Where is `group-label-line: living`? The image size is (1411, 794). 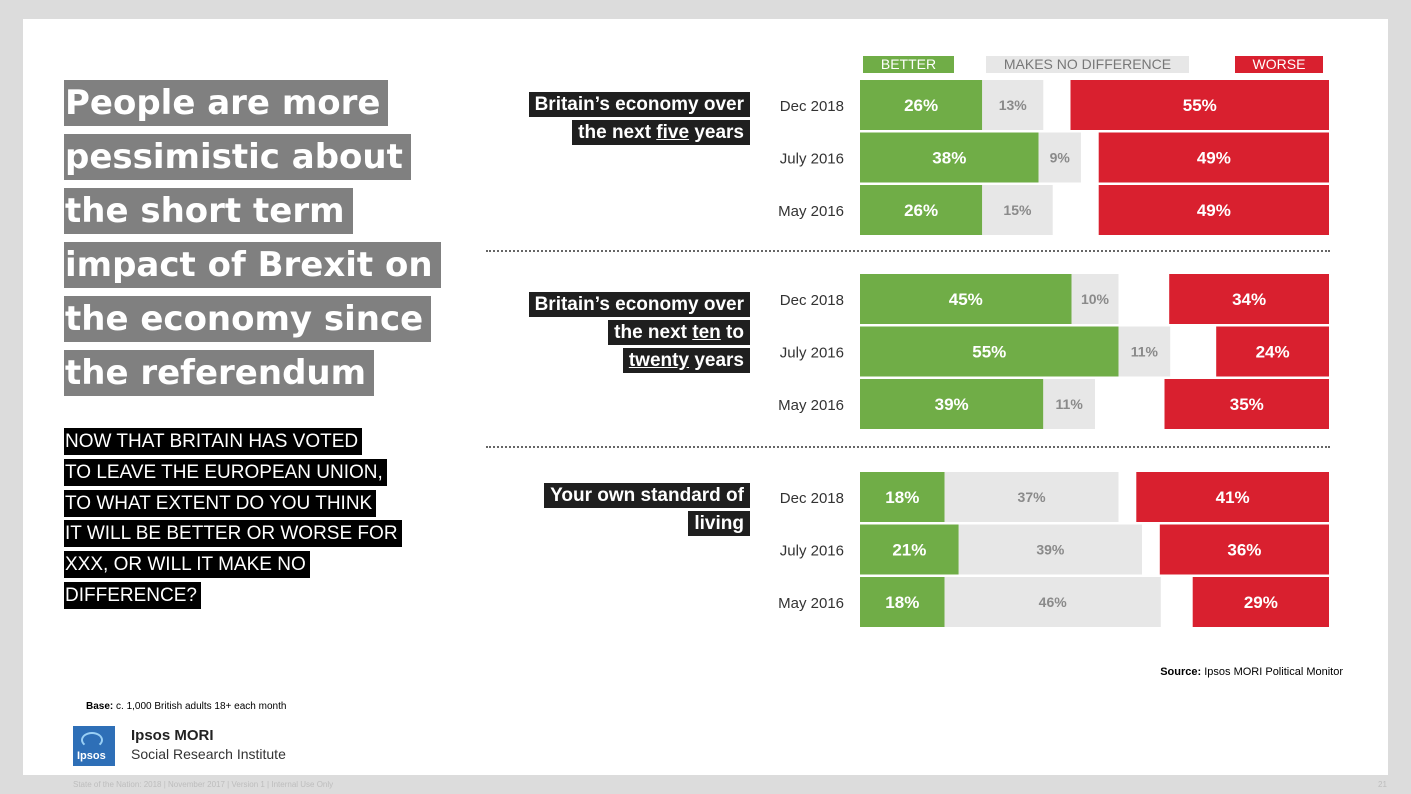
group-label-line: living is located at coordinates (719, 523).